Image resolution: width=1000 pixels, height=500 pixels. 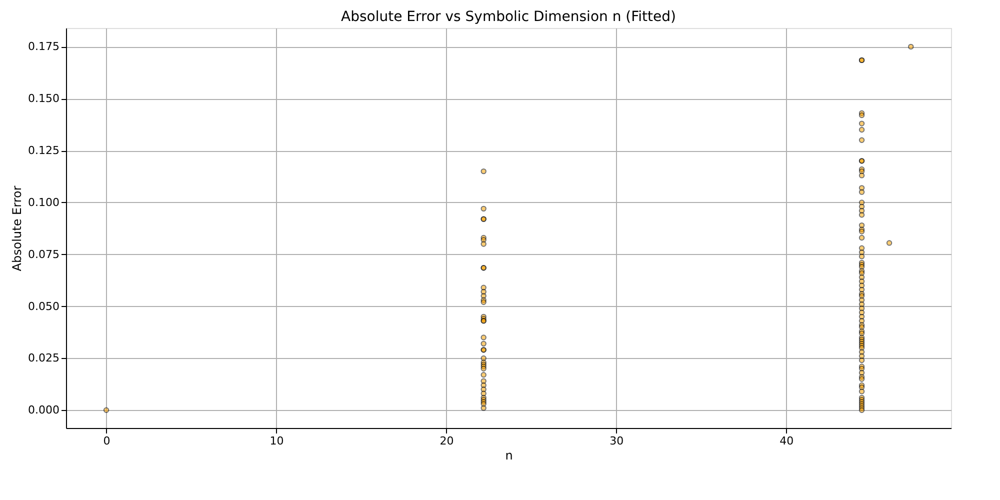 What do you see at coordinates (508, 17) in the screenshot?
I see `chart-title: Absolute Error vs Symbolic Dimension n (Fitted)` at bounding box center [508, 17].